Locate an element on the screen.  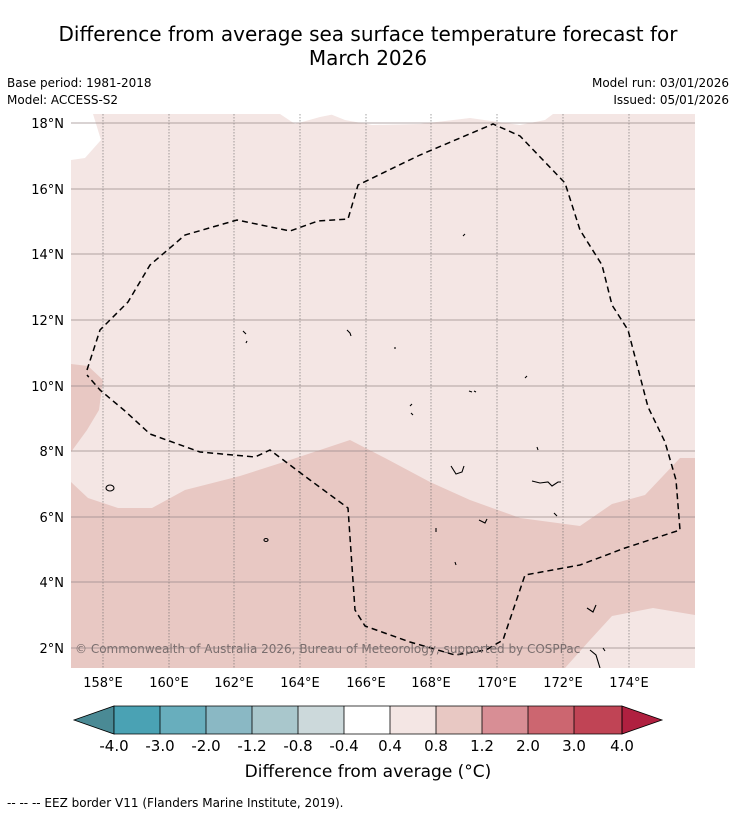
colorbar-tick: 3.0 is located at coordinates (574, 746).